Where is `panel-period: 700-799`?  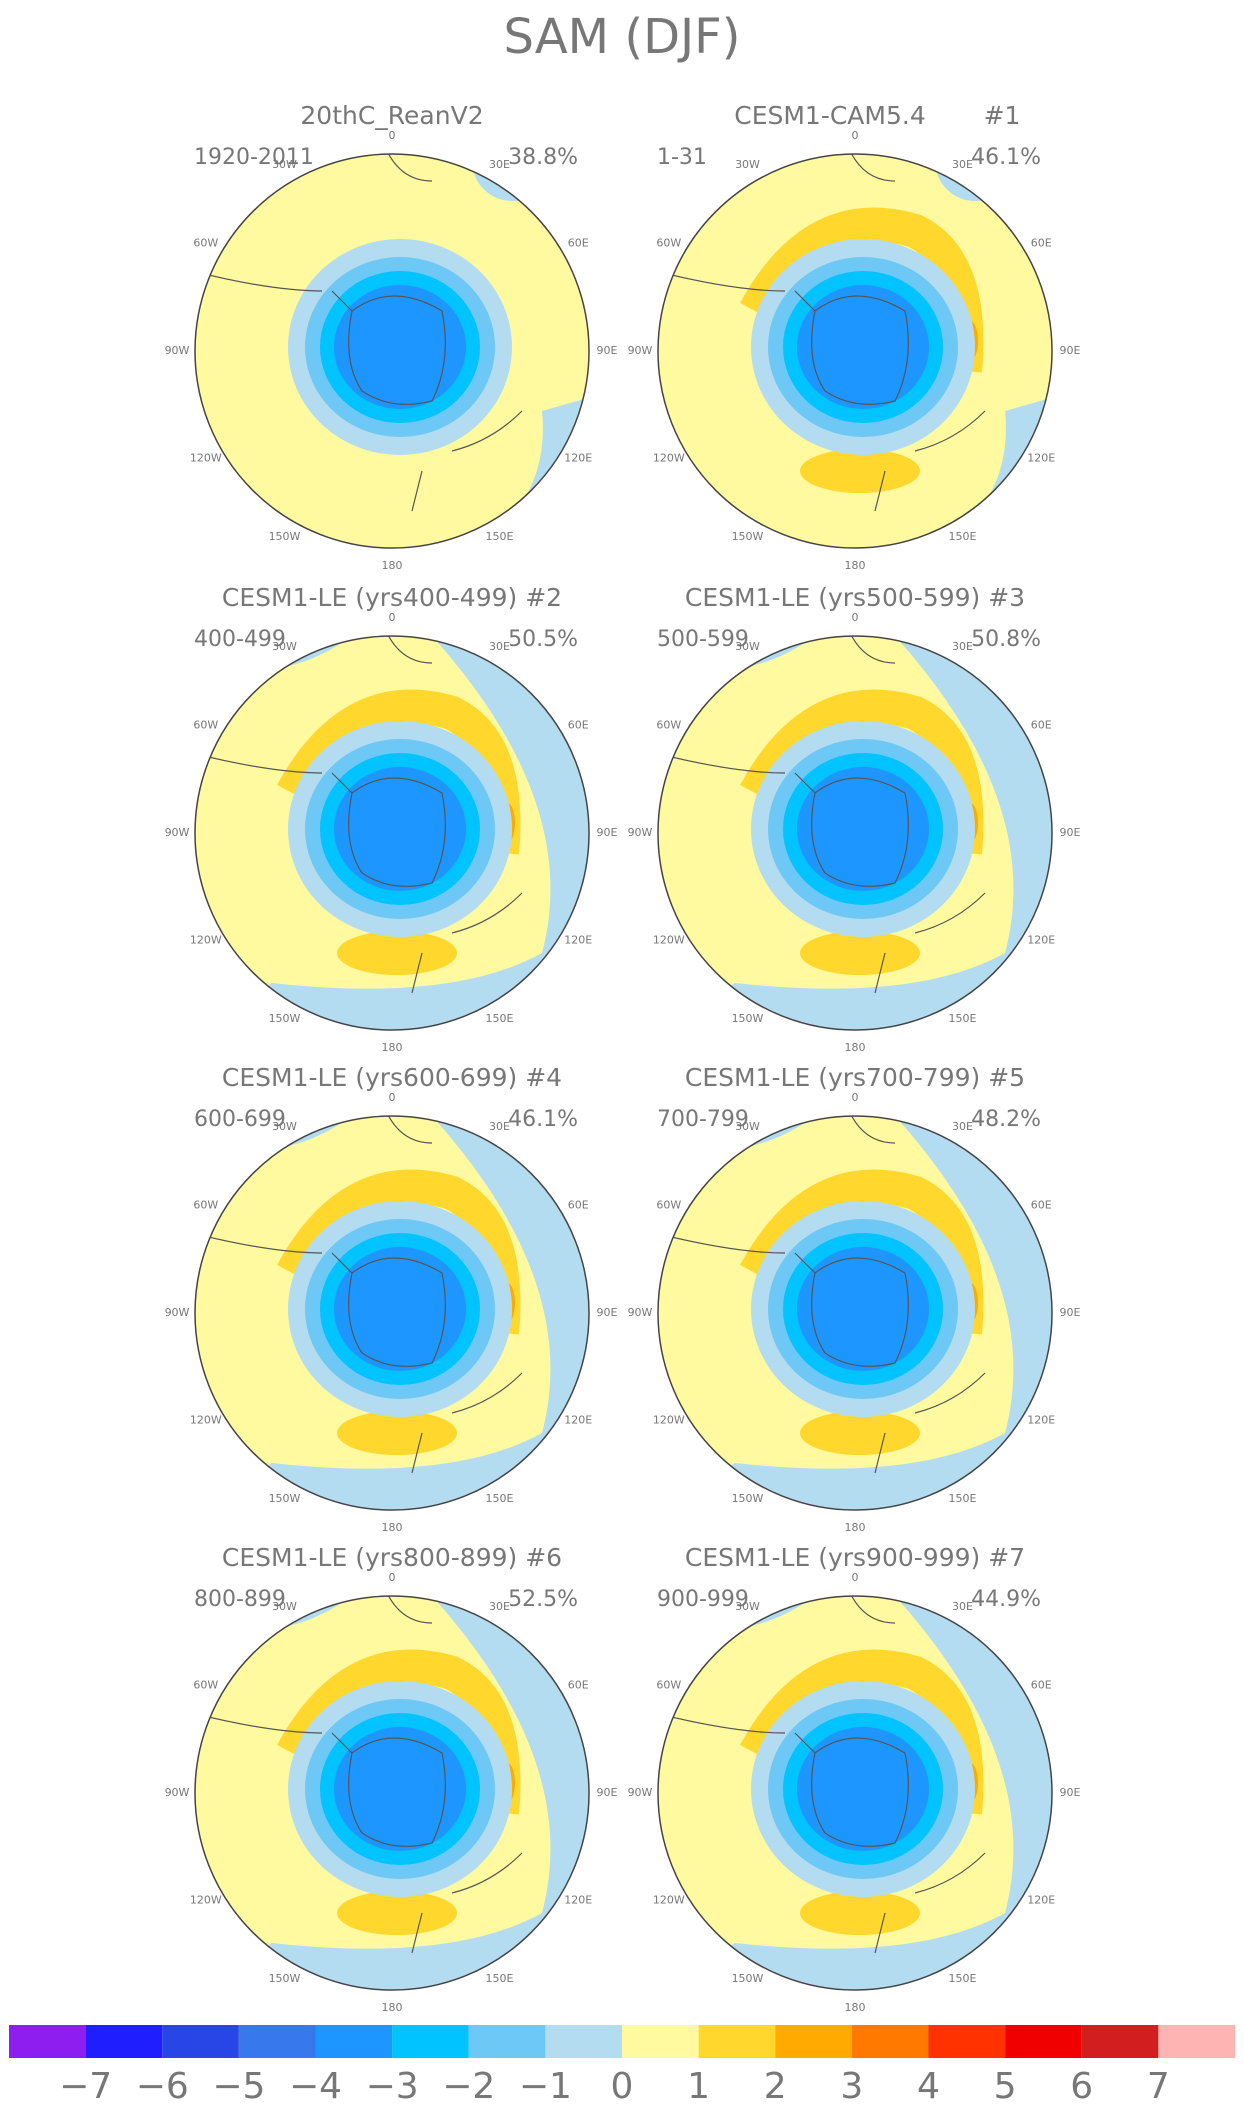 panel-period: 700-799 is located at coordinates (703, 1119).